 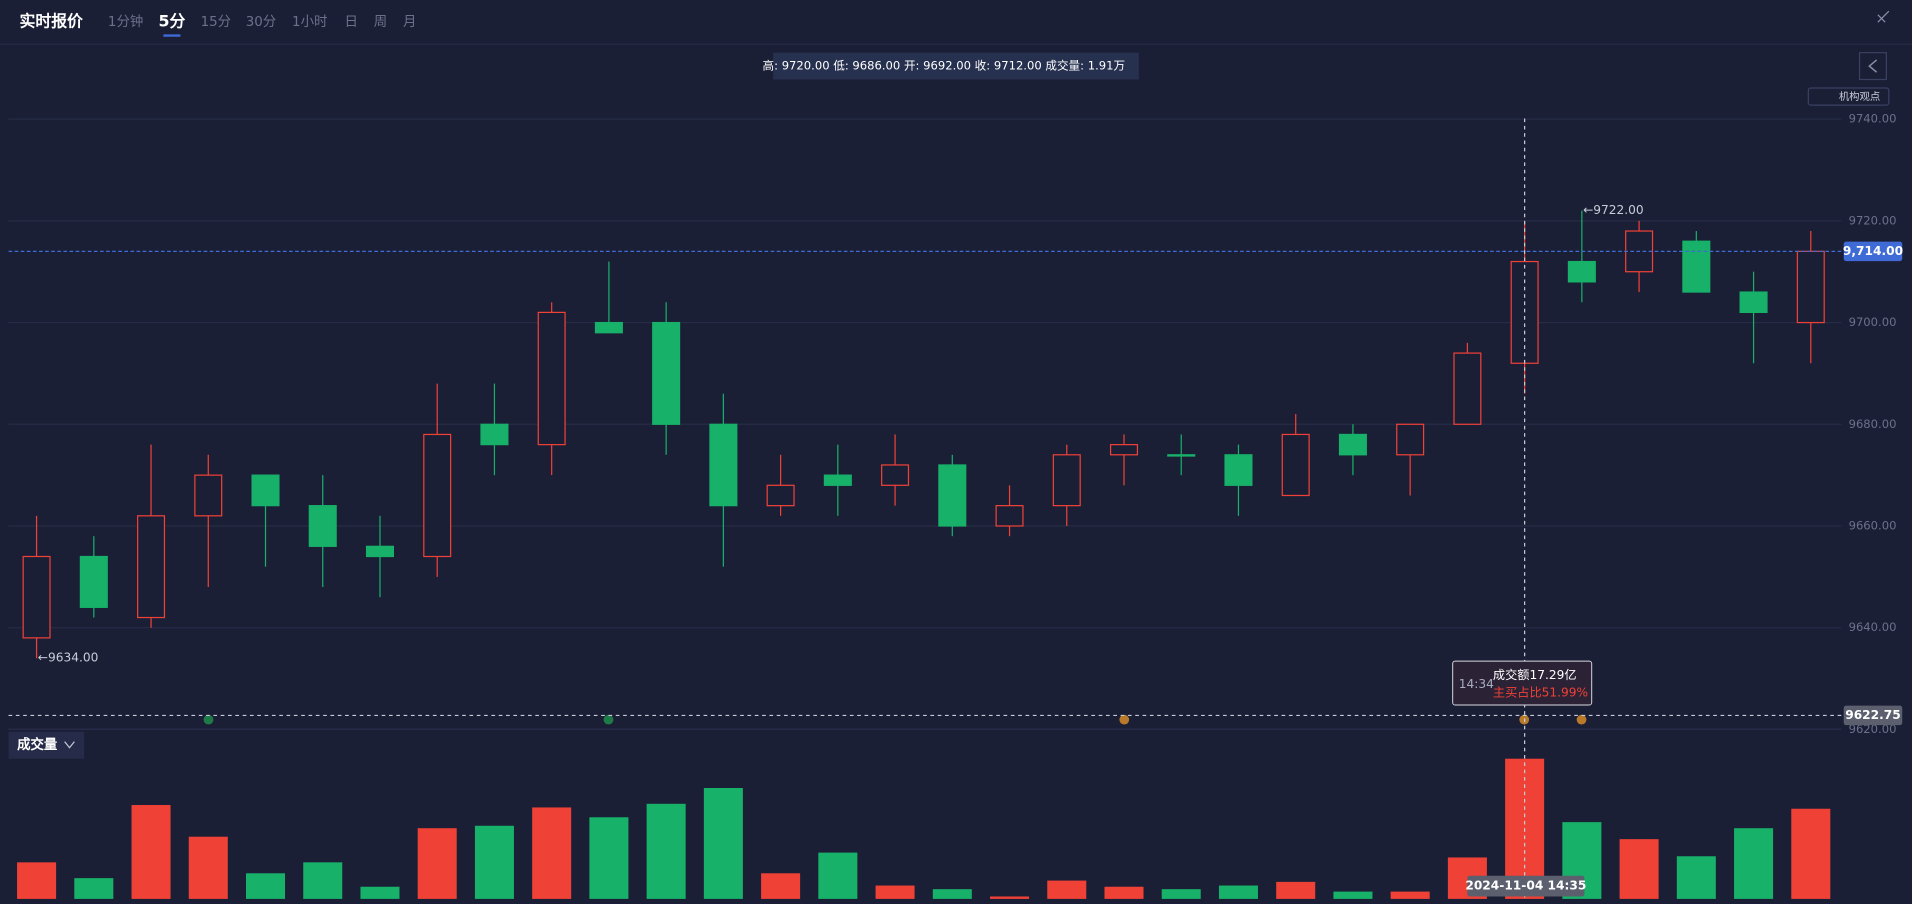 What do you see at coordinates (1535, 674) in the screenshot?
I see `tooltip-amount: 成交额17.29亿` at bounding box center [1535, 674].